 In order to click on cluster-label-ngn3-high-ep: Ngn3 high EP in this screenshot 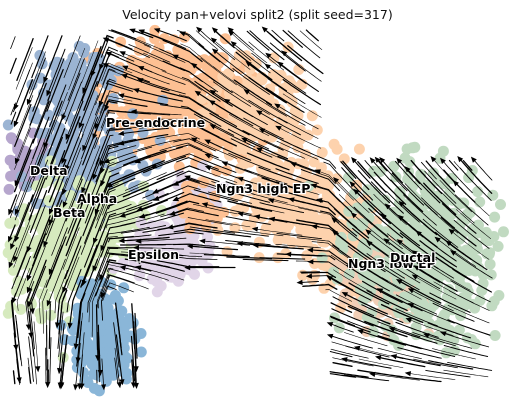, I will do `click(263, 188)`.